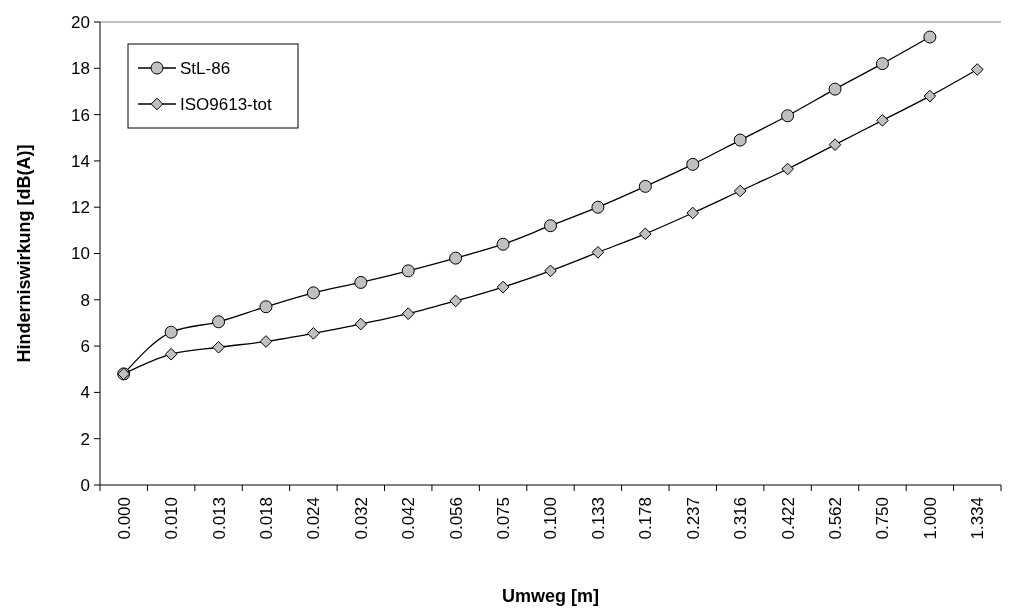 The height and width of the screenshot is (612, 1013). Describe the element at coordinates (85, 300) in the screenshot. I see `y-tick-label: 8` at that location.